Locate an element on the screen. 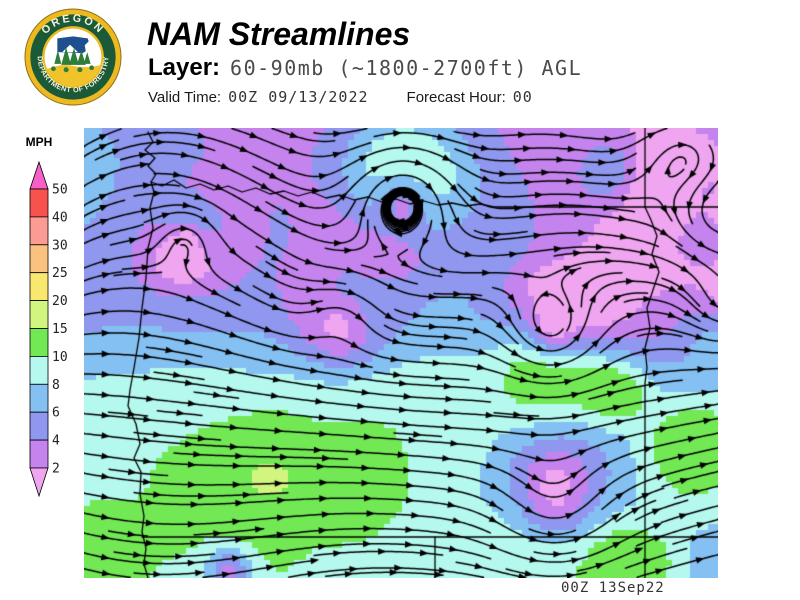  seal-emblem is located at coordinates (73, 61).